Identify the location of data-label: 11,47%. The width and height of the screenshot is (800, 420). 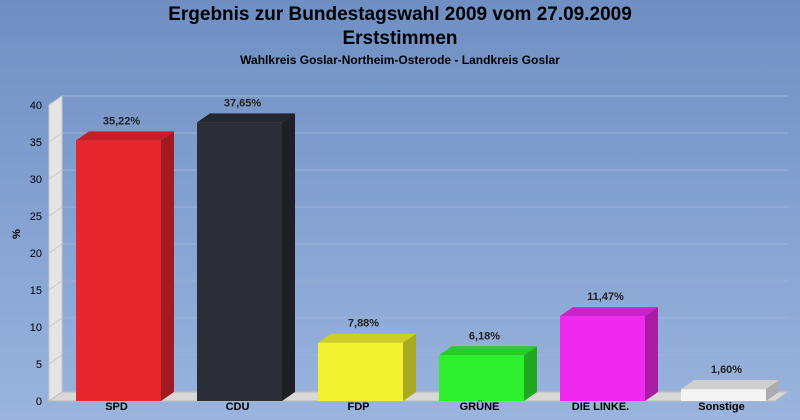
(605, 297).